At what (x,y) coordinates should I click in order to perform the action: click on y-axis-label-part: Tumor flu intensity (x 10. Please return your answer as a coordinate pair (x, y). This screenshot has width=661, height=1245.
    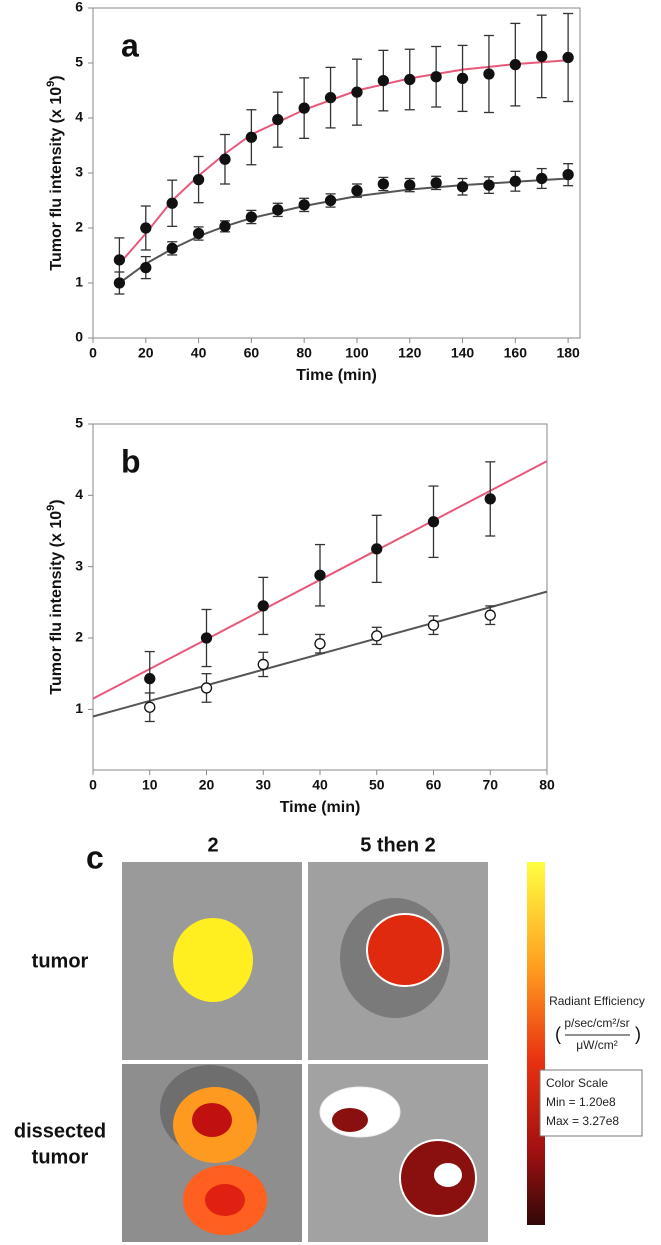
    Looking at the image, I should click on (56, 179).